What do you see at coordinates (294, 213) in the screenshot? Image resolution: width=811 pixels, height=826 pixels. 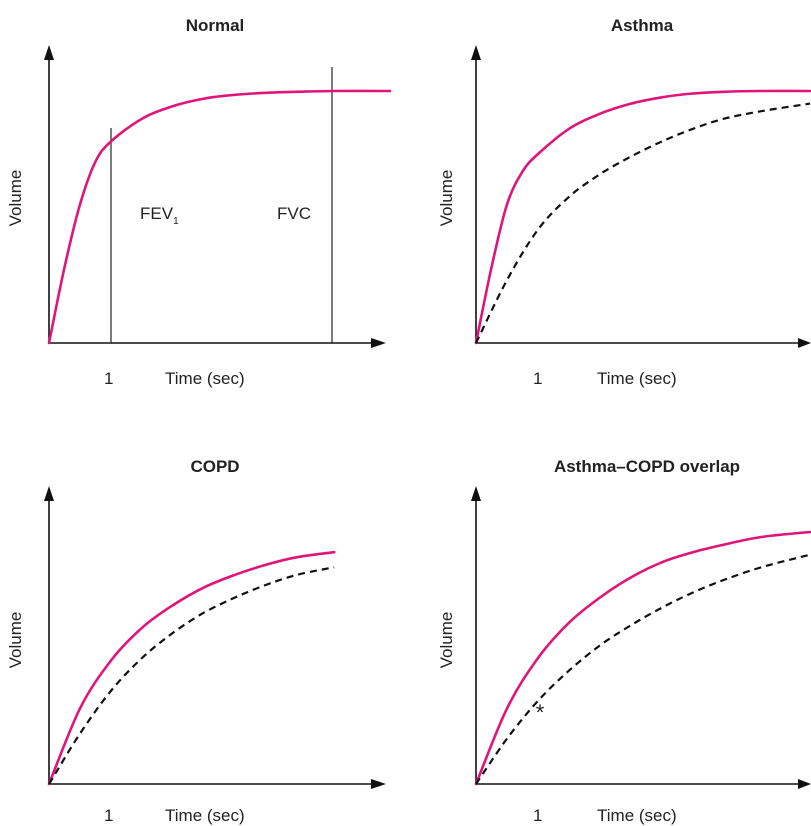 I see `fvc-label: FVC` at bounding box center [294, 213].